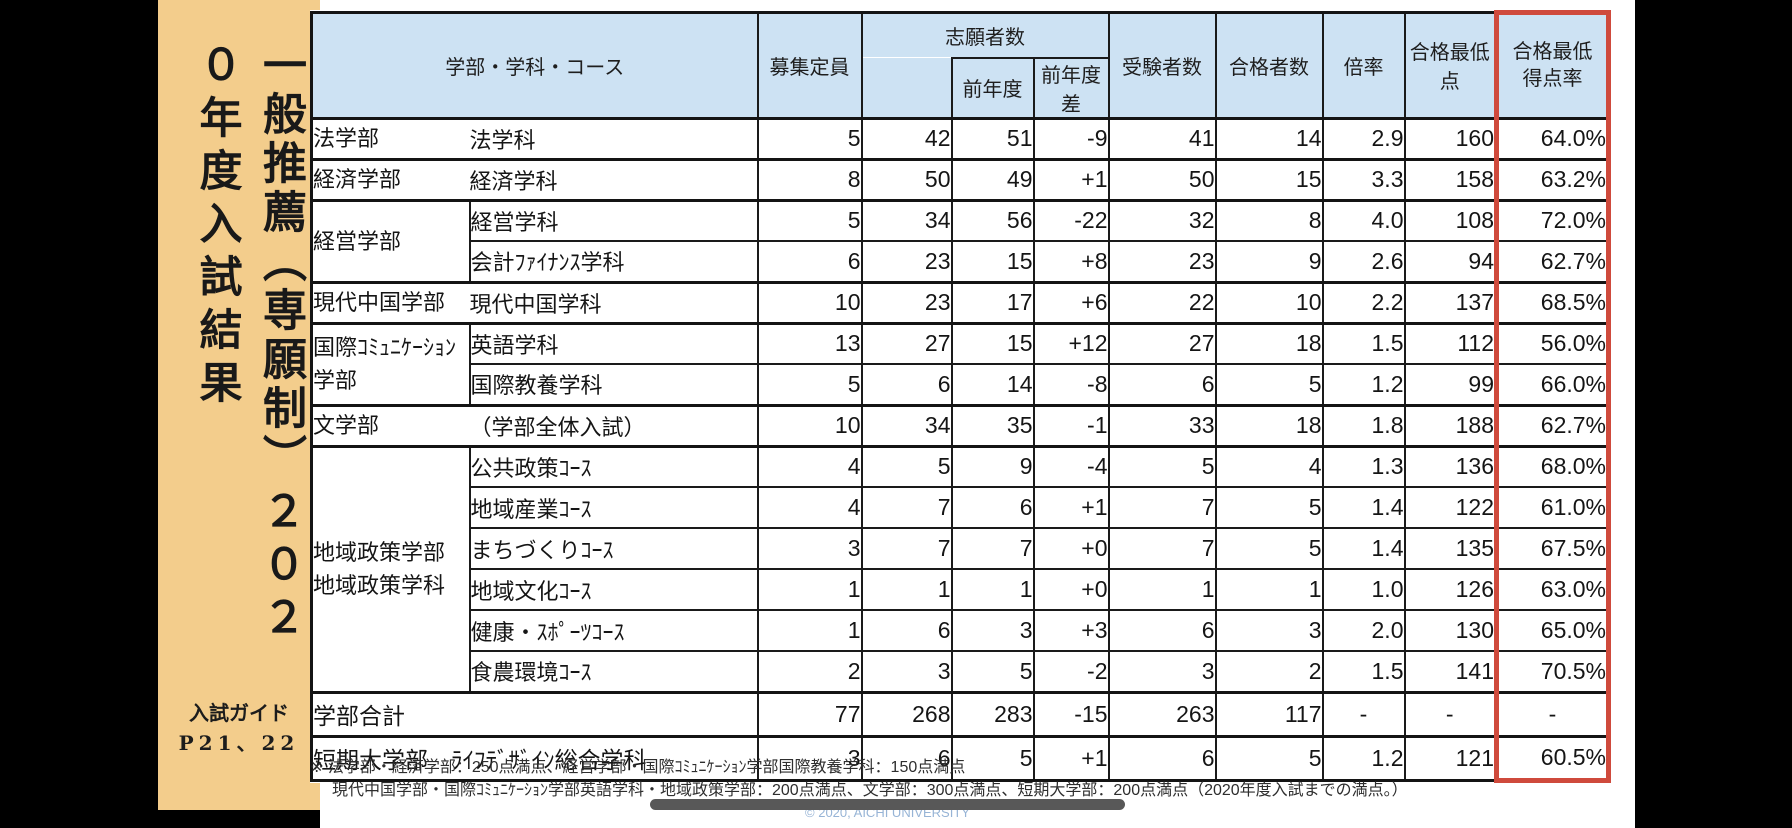 Image resolution: width=1792 pixels, height=828 pixels. Describe the element at coordinates (1071, 261) in the screenshot. I see `value-cell: +8` at that location.